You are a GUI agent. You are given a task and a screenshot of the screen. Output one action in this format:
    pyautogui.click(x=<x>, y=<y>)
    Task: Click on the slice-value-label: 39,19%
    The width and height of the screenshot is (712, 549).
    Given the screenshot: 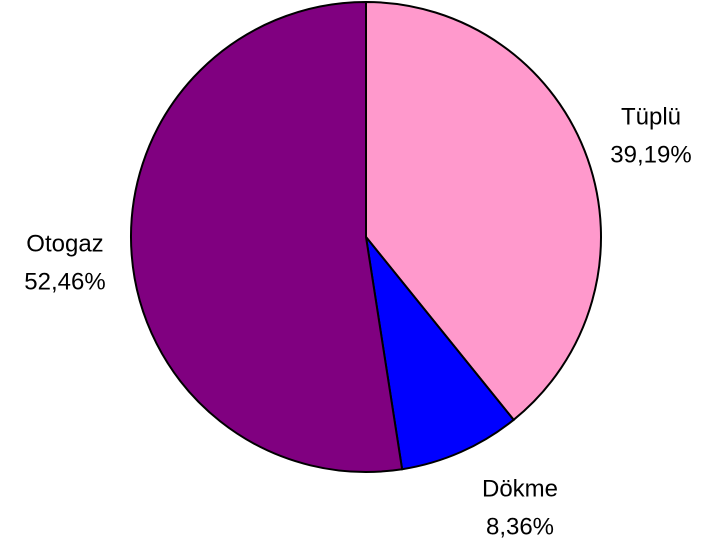 What is the action you would take?
    pyautogui.click(x=650, y=154)
    